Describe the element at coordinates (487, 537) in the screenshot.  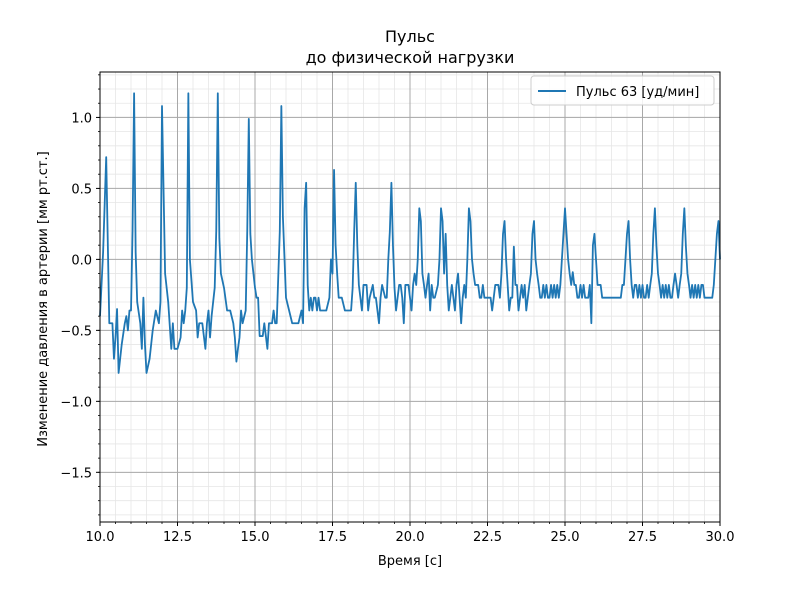
I see `x-tick-label: 22.5` at that location.